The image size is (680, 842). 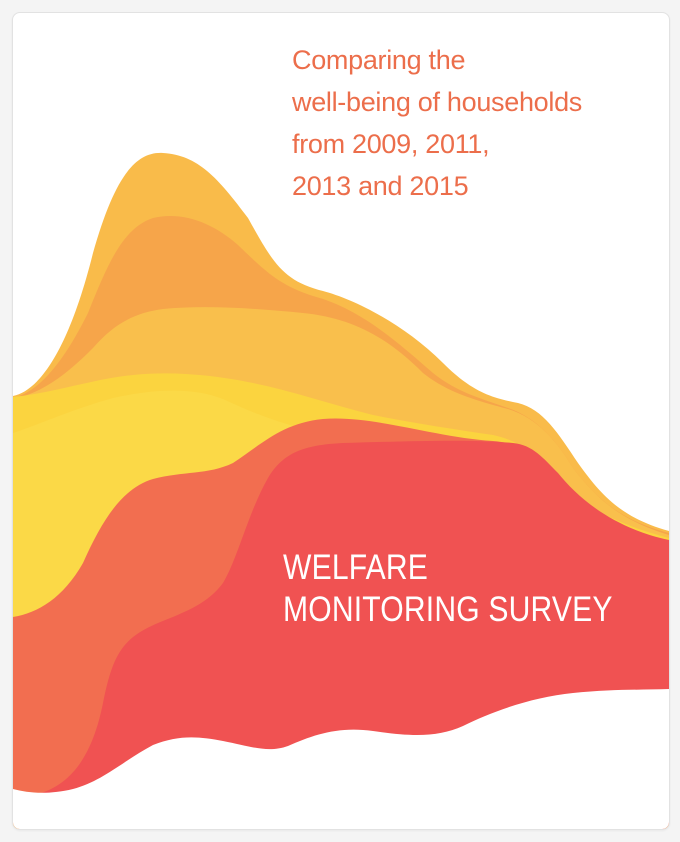 What do you see at coordinates (448, 609) in the screenshot?
I see `title-line-2: MONITORING SURVEY` at bounding box center [448, 609].